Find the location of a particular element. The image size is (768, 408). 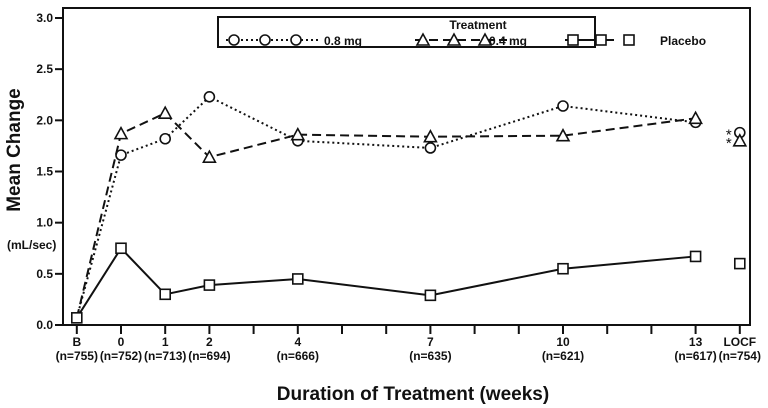

legend-entry-0.8-mg: 0.8 mg is located at coordinates (294, 41).